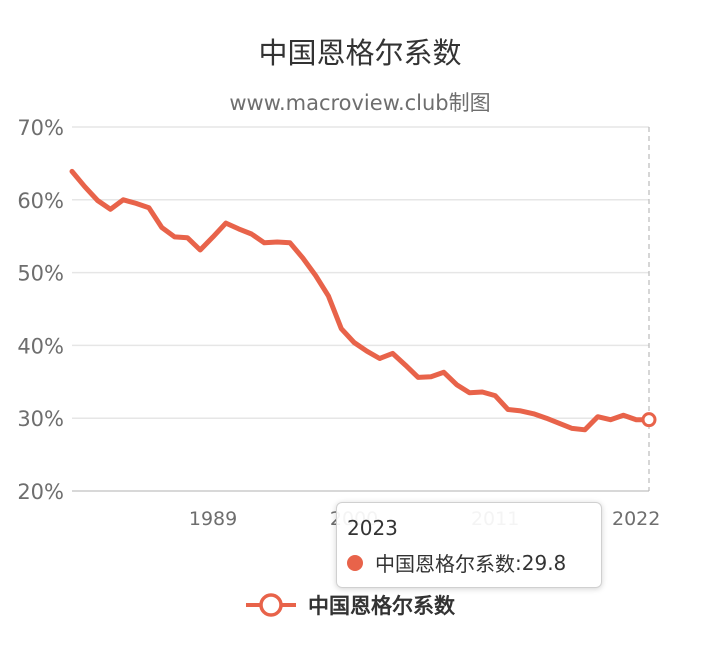 The height and width of the screenshot is (653, 720). Describe the element at coordinates (359, 103) in the screenshot. I see `chart-subtitle: www.macroview.club制图` at that location.